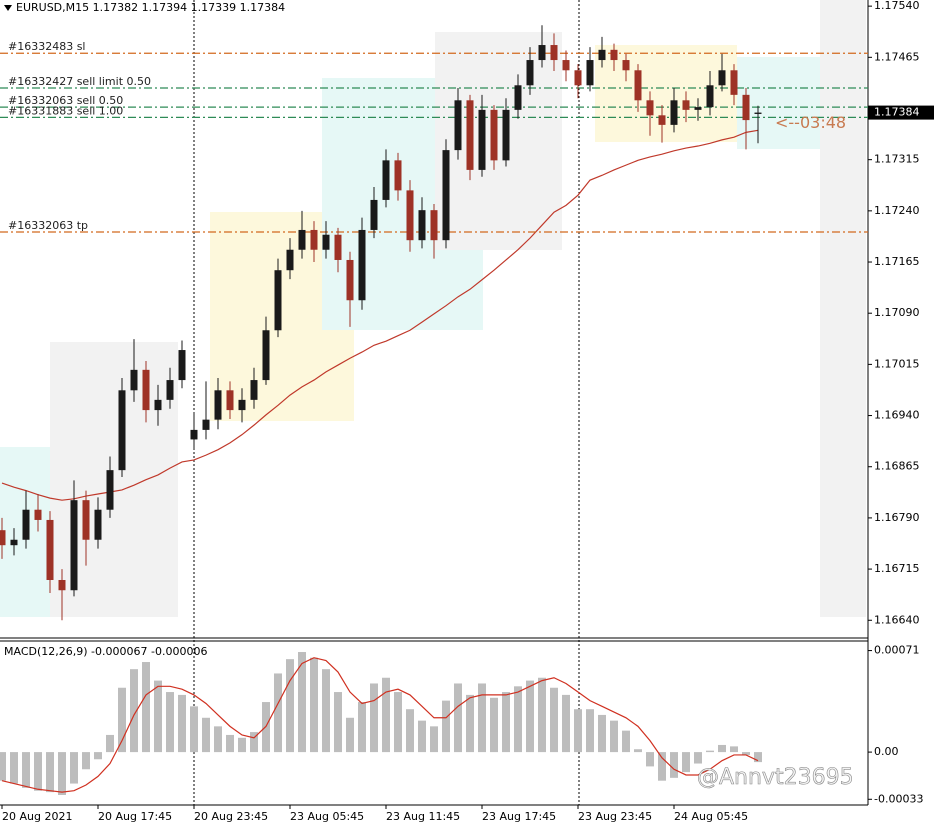  What do you see at coordinates (897, 261) in the screenshot?
I see `y-tick-label: 1.17165` at bounding box center [897, 261].